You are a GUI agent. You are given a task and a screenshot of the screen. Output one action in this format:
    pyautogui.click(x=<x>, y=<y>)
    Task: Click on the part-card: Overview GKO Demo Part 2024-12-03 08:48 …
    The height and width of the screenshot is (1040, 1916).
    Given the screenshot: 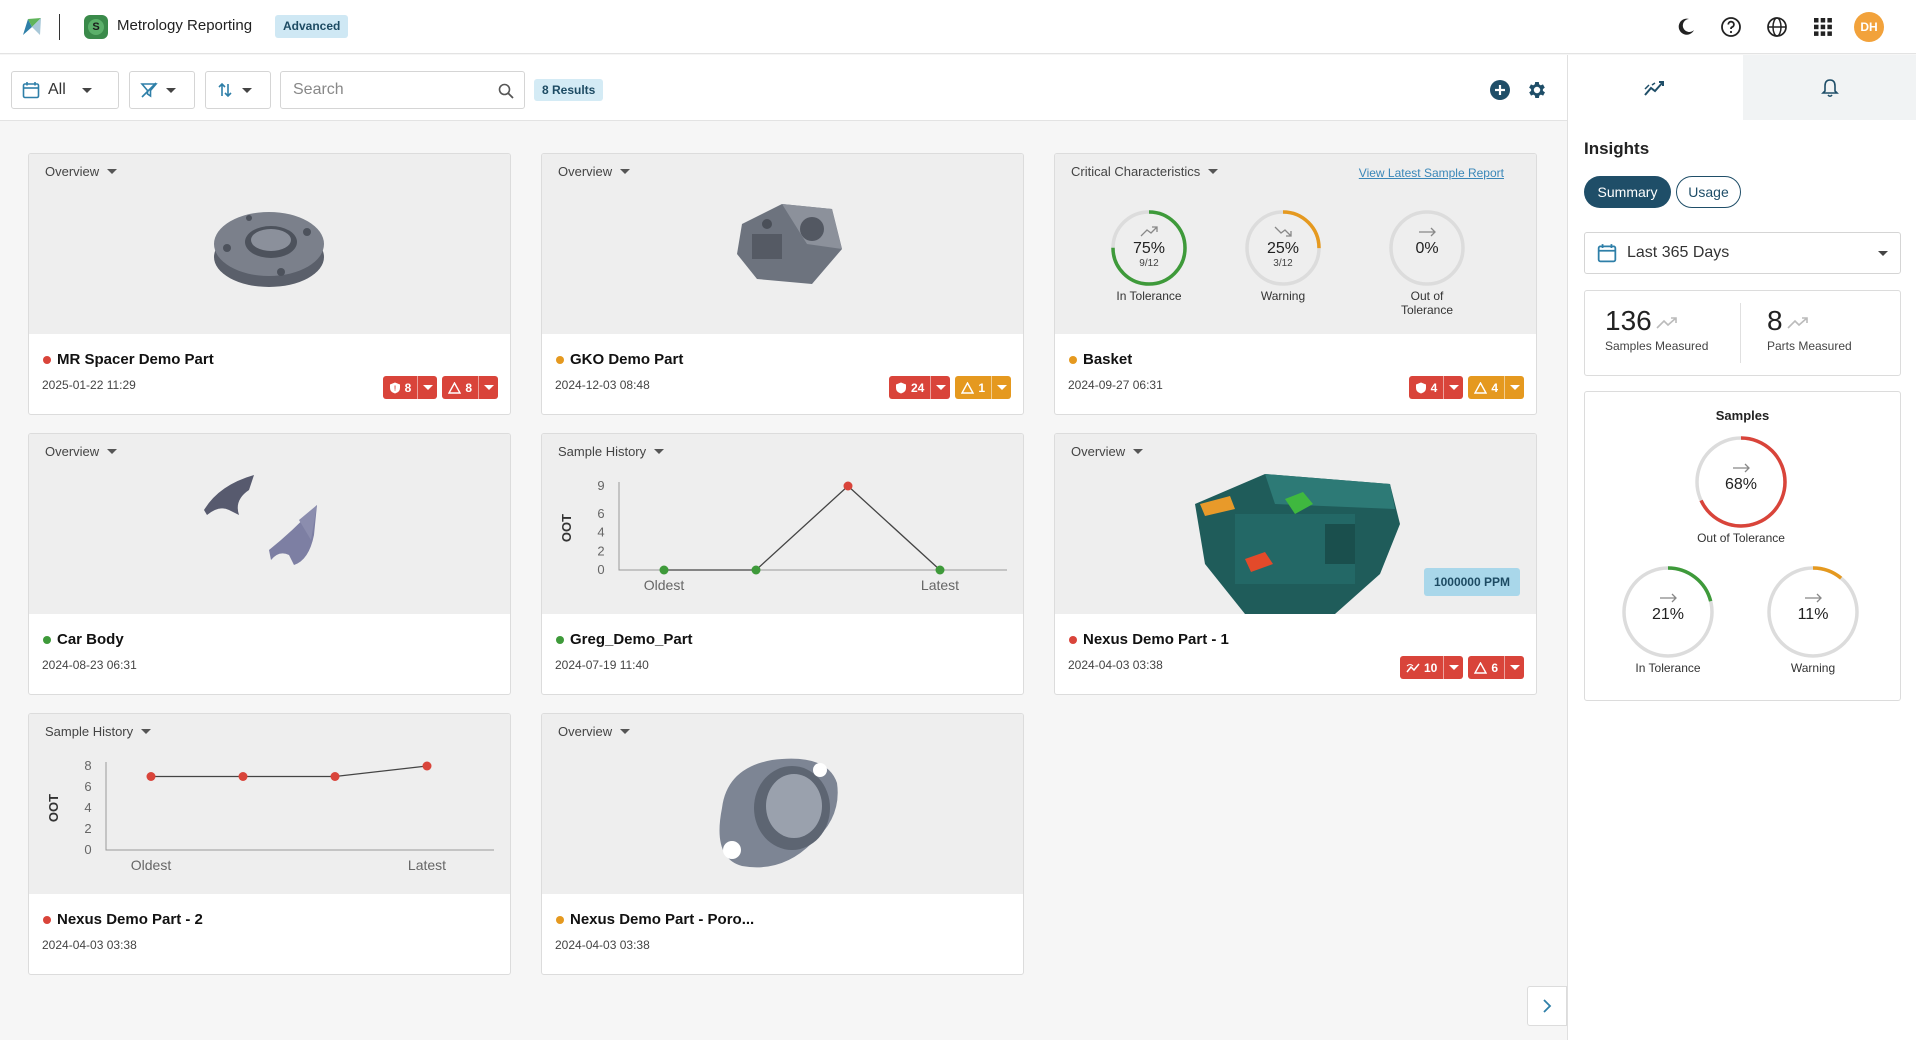 What is the action you would take?
    pyautogui.click(x=782, y=284)
    